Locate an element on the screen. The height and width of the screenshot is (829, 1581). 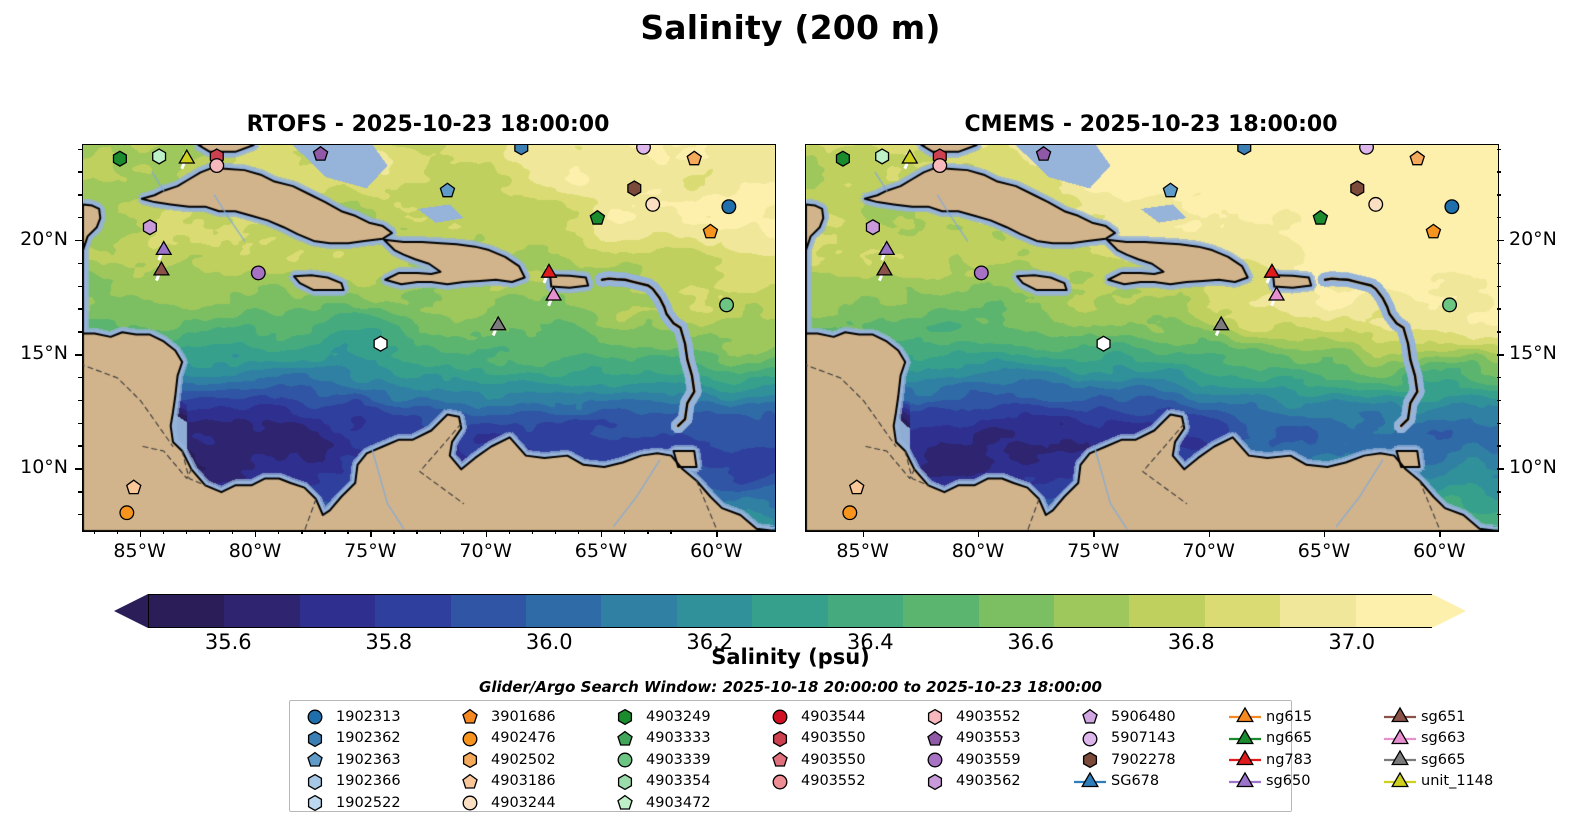
legend-item: 1902366 is located at coordinates (349, 782).